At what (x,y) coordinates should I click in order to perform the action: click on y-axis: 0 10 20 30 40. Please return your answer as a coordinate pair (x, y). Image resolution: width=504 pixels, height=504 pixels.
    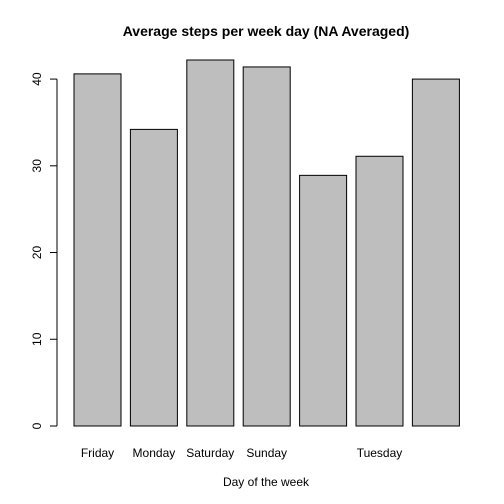
    Looking at the image, I should click on (44, 250).